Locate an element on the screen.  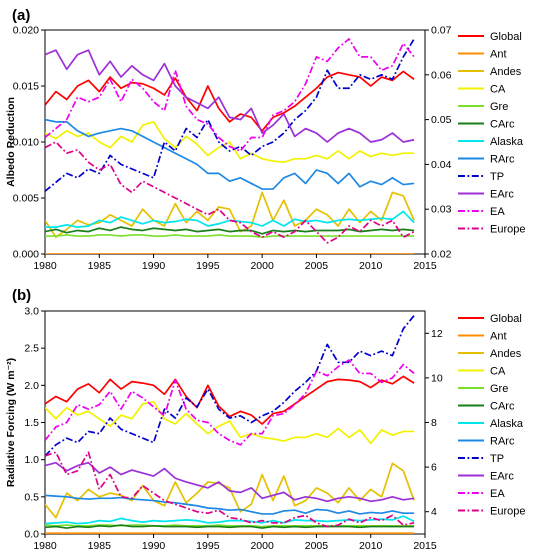
y-tick-label: 0.005 is located at coordinates (26, 199).